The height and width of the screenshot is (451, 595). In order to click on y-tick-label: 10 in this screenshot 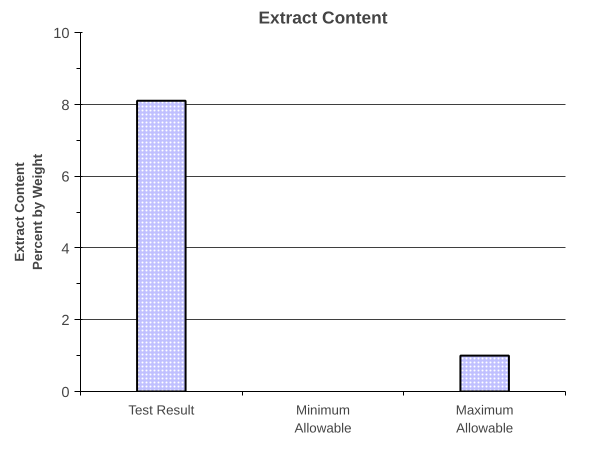, I will do `click(61, 34)`.